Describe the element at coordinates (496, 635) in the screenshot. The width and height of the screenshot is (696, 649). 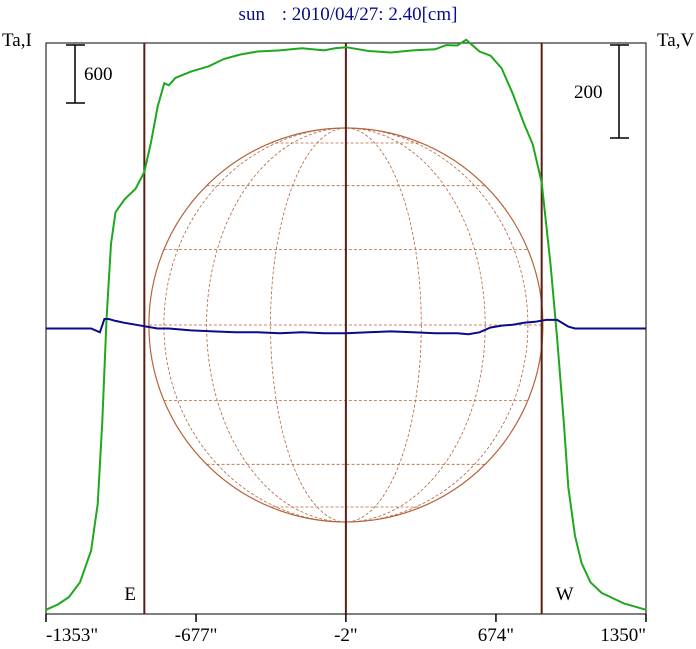
I see `x-tick-label: 674"` at that location.